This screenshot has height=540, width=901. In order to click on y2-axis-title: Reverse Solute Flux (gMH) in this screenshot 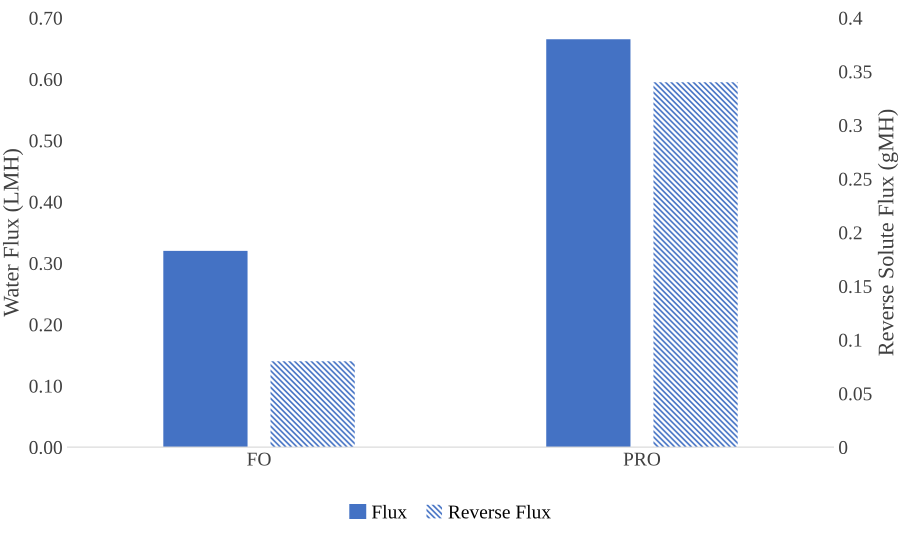, I will do `click(888, 233)`.